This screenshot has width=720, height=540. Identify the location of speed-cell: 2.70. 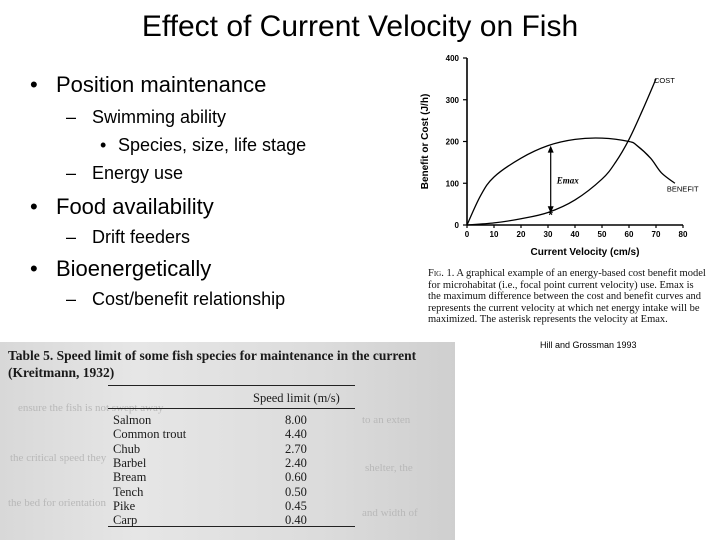
(296, 448).